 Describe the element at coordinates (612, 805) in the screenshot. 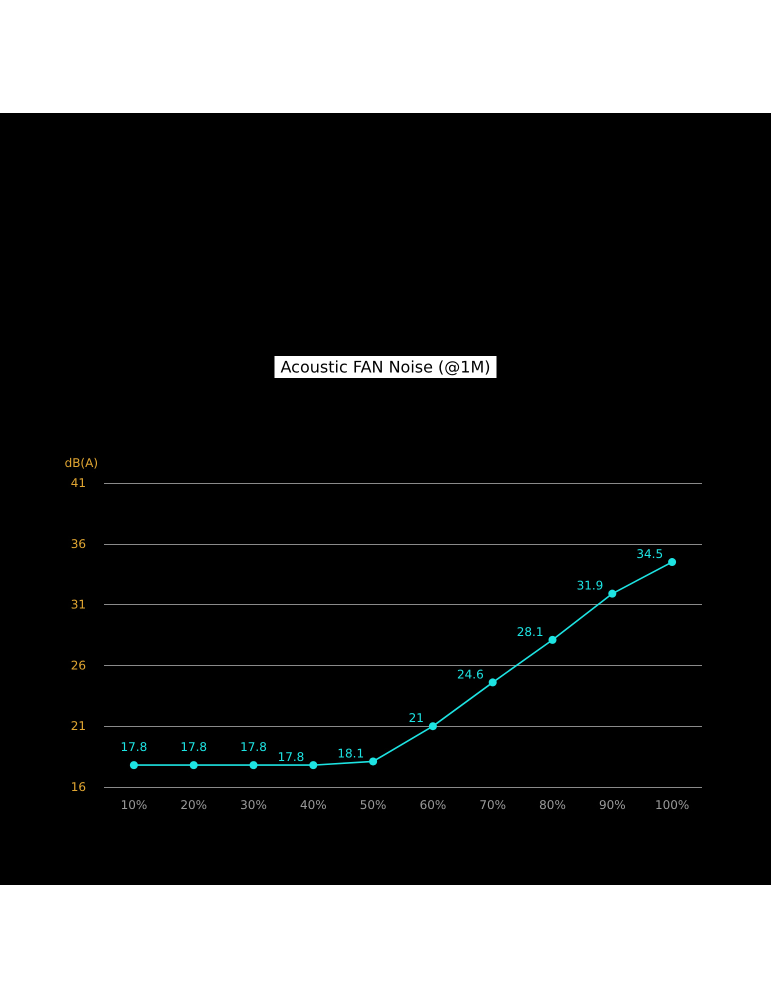

I see `x-tick-label: 90%` at that location.